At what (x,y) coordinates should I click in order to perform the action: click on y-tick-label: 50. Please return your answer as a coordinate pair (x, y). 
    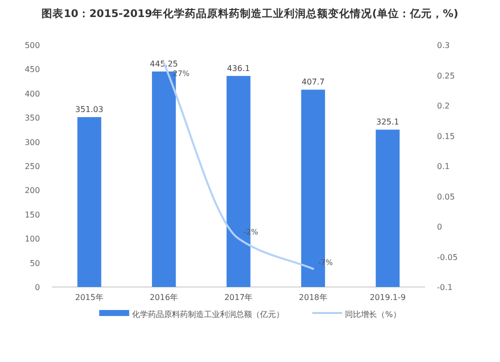
    Looking at the image, I should click on (35, 263).